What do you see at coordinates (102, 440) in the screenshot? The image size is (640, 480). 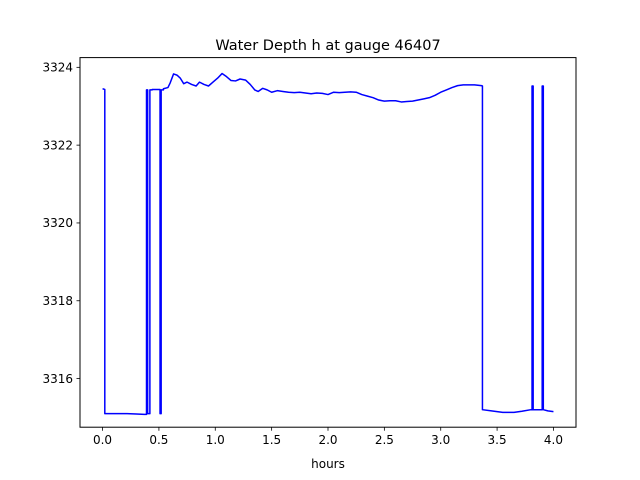 I see `x-tick-label: 0.0` at bounding box center [102, 440].